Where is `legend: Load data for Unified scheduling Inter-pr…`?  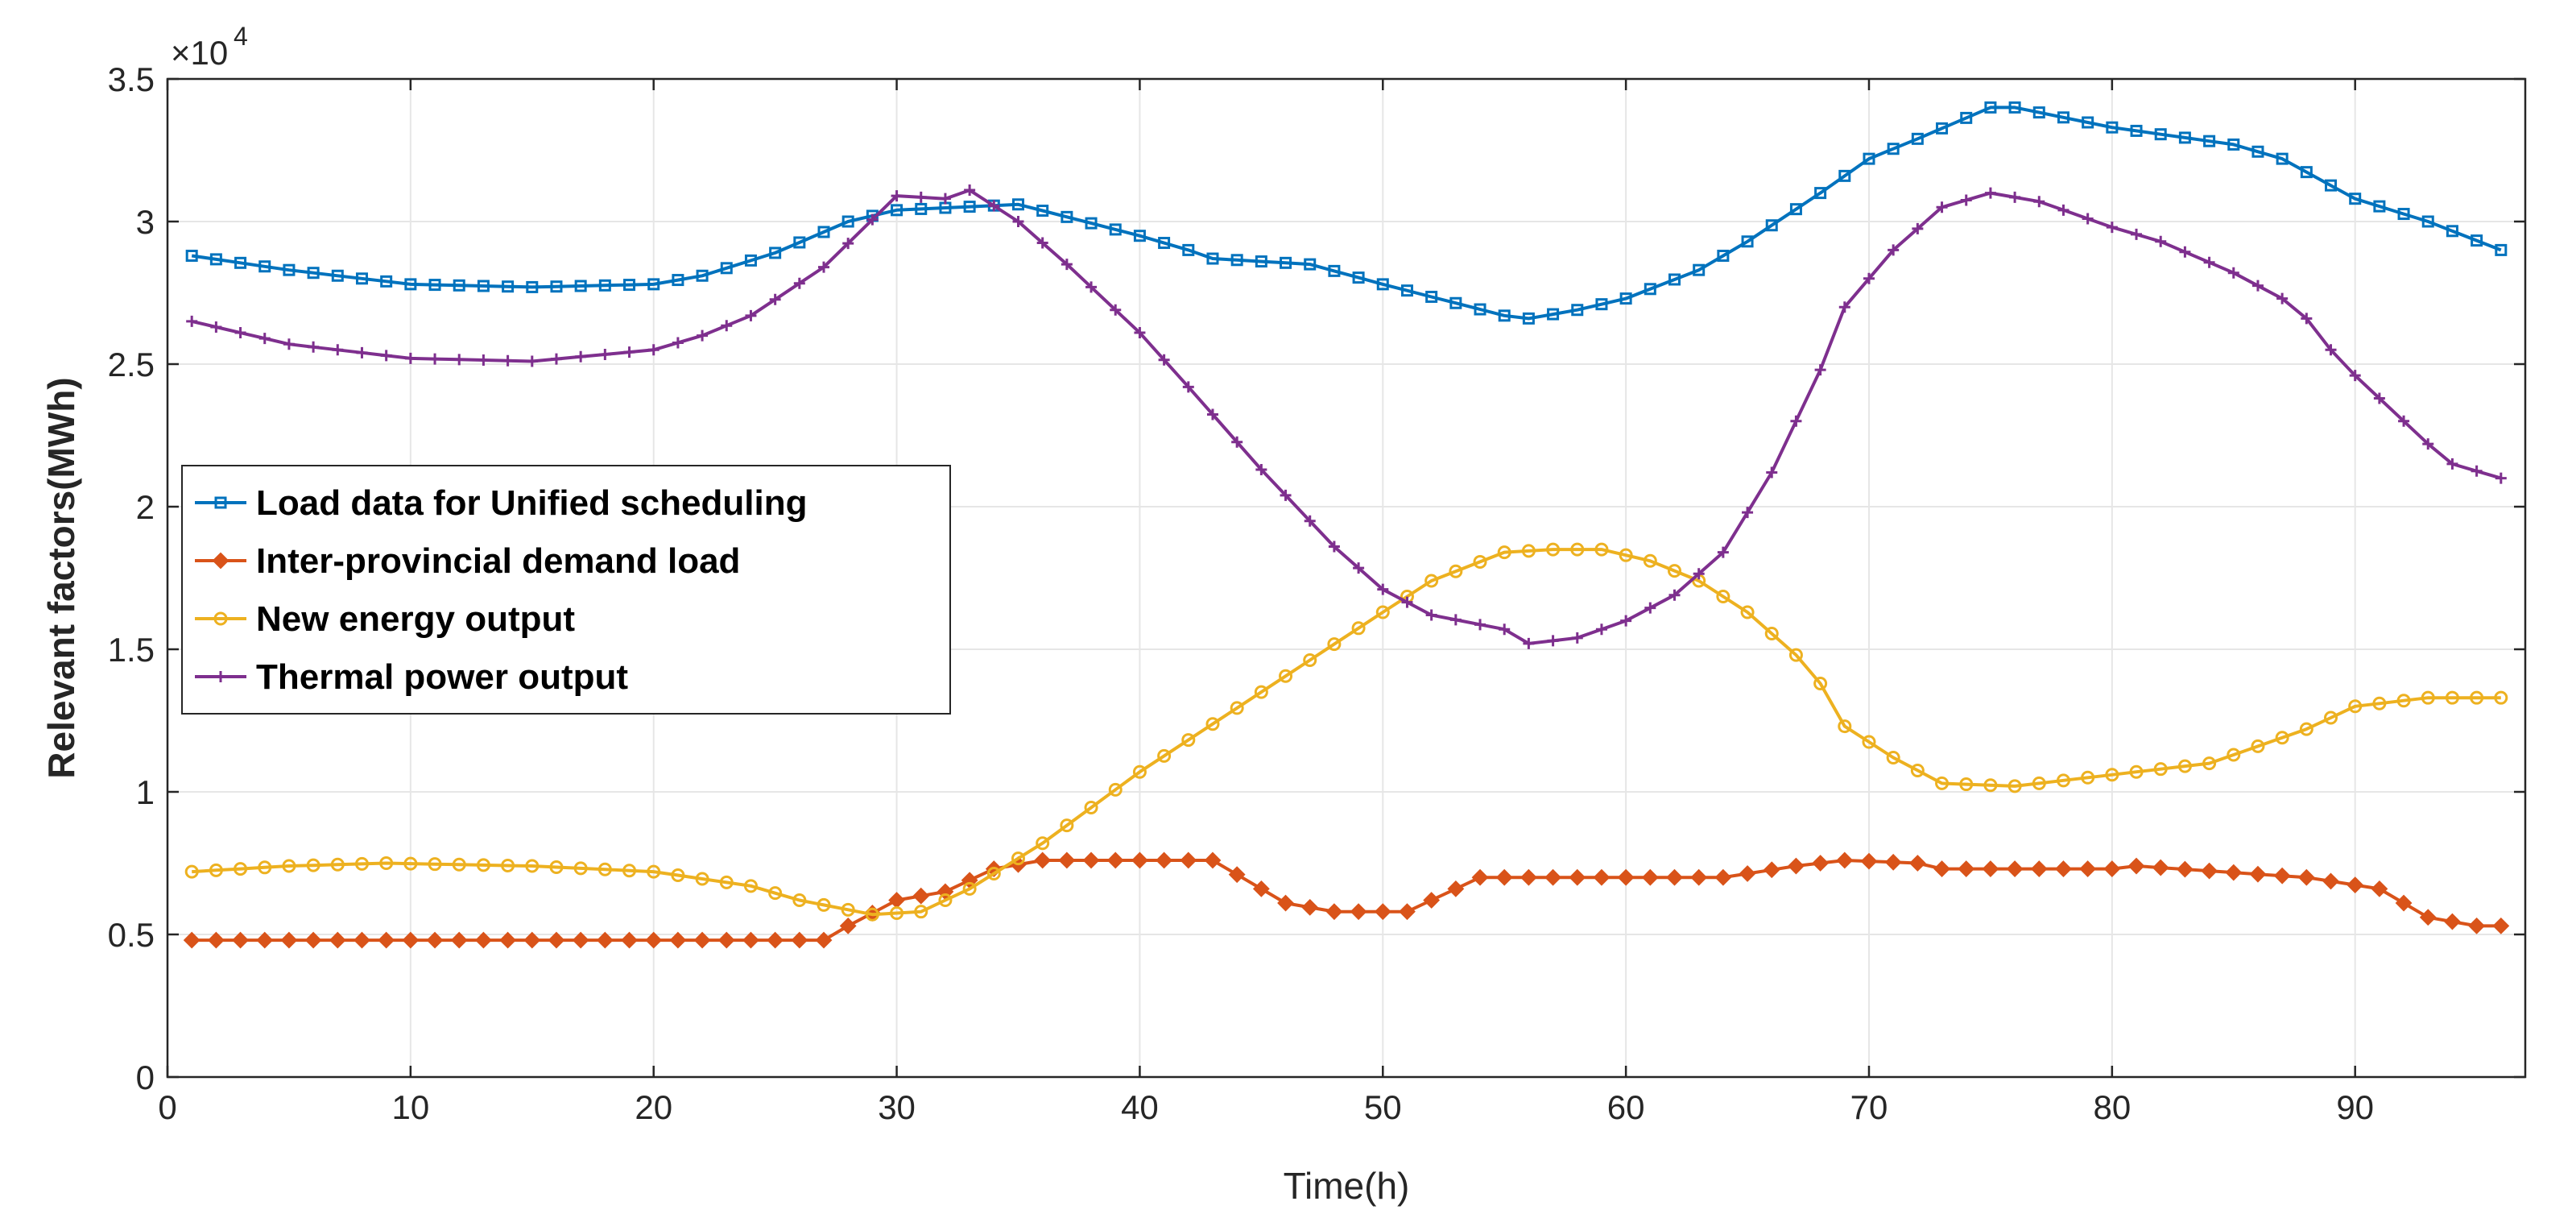 legend: Load data for Unified scheduling Inter-pr… is located at coordinates (566, 590).